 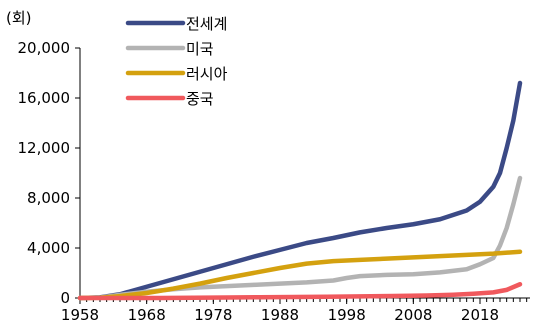 What do you see at coordinates (44, 48) in the screenshot?
I see `y-tick-label: 20,000` at bounding box center [44, 48].